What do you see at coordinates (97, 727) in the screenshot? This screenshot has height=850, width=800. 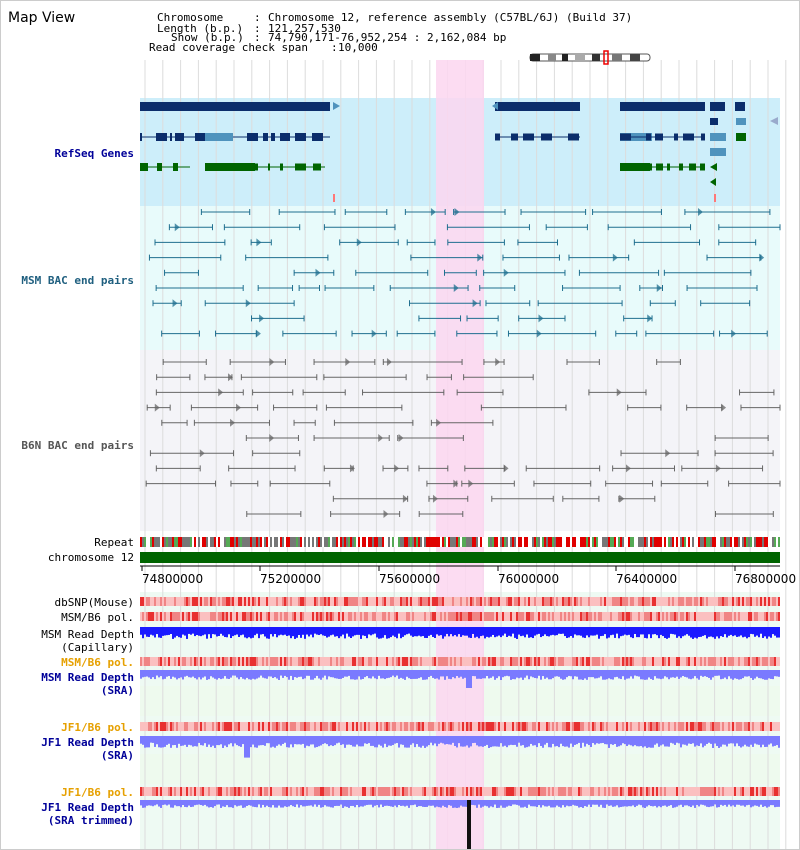 I see `track-label-jf1-b6-pol: JF1/B6 pol.` at bounding box center [97, 727].